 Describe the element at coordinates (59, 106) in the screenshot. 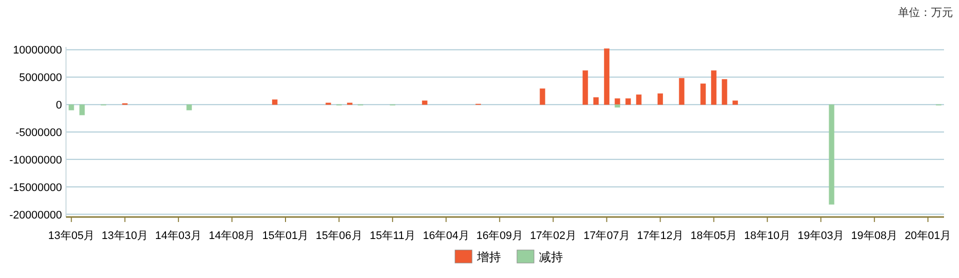

I see `y-tick-label: 0` at that location.